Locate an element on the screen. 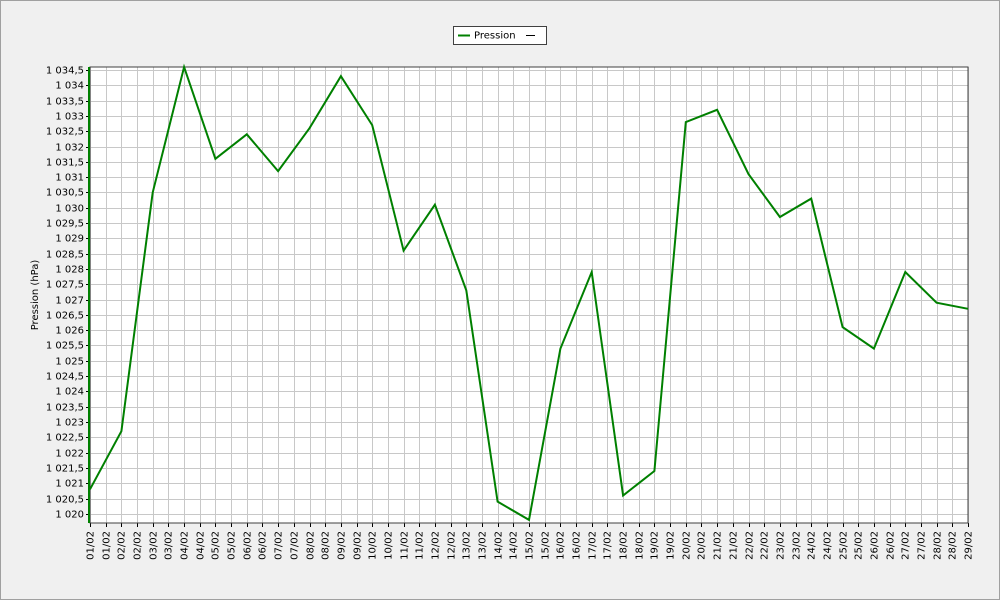 This screenshot has height=600, width=1000. x-tick-label: 29/02 is located at coordinates (969, 545).